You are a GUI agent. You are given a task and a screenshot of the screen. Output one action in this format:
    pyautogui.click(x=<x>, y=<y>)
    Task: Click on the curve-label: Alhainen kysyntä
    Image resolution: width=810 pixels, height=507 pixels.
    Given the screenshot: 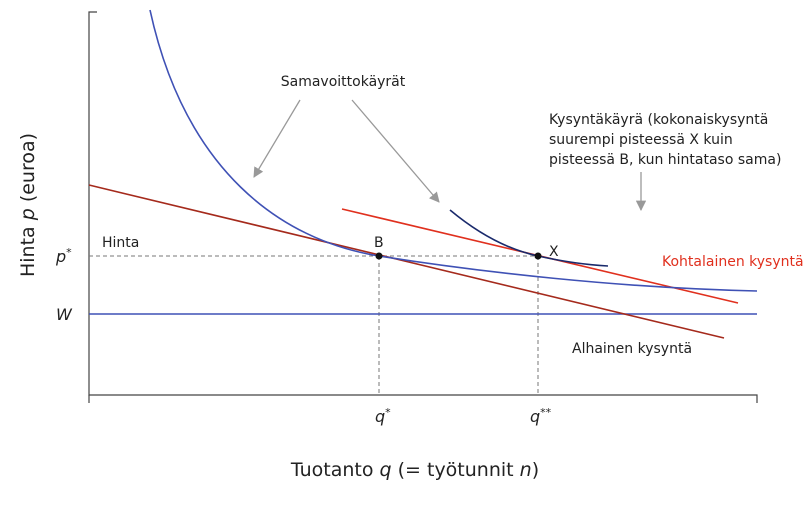 What is the action you would take?
    pyautogui.click(x=632, y=349)
    